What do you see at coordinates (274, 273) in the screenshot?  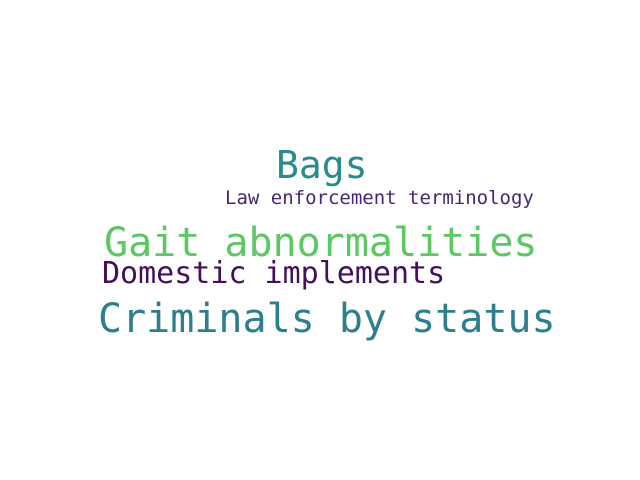 I see `word-domestic-implements: Domestic implements` at bounding box center [274, 273].